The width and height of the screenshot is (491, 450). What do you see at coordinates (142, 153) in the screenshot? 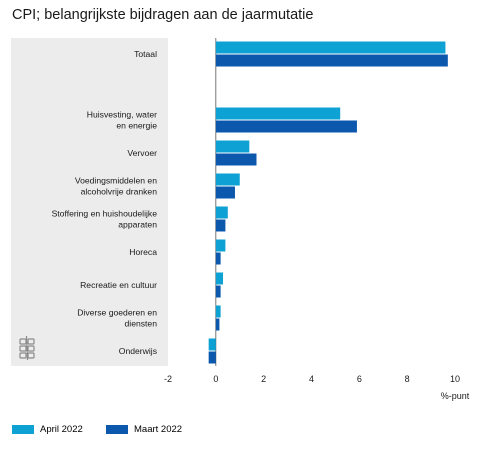
I see `category-label-2: Vervoer` at bounding box center [142, 153].